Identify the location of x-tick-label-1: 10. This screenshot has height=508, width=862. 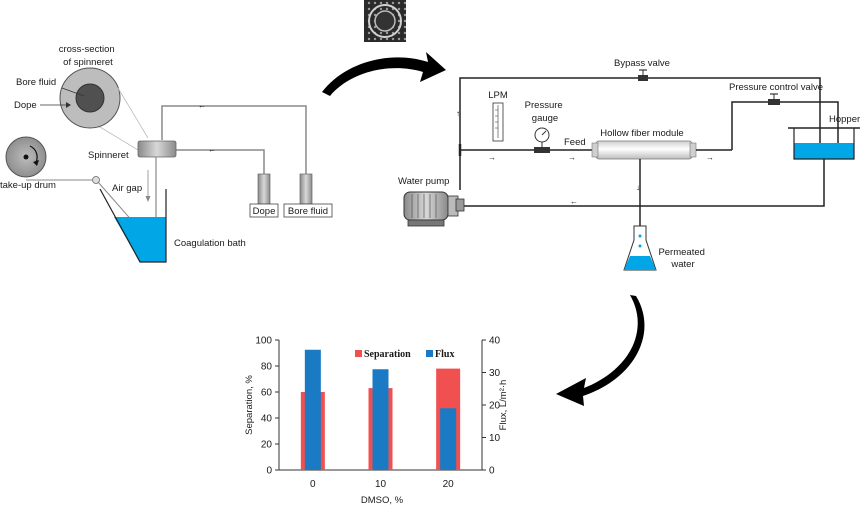
(381, 484).